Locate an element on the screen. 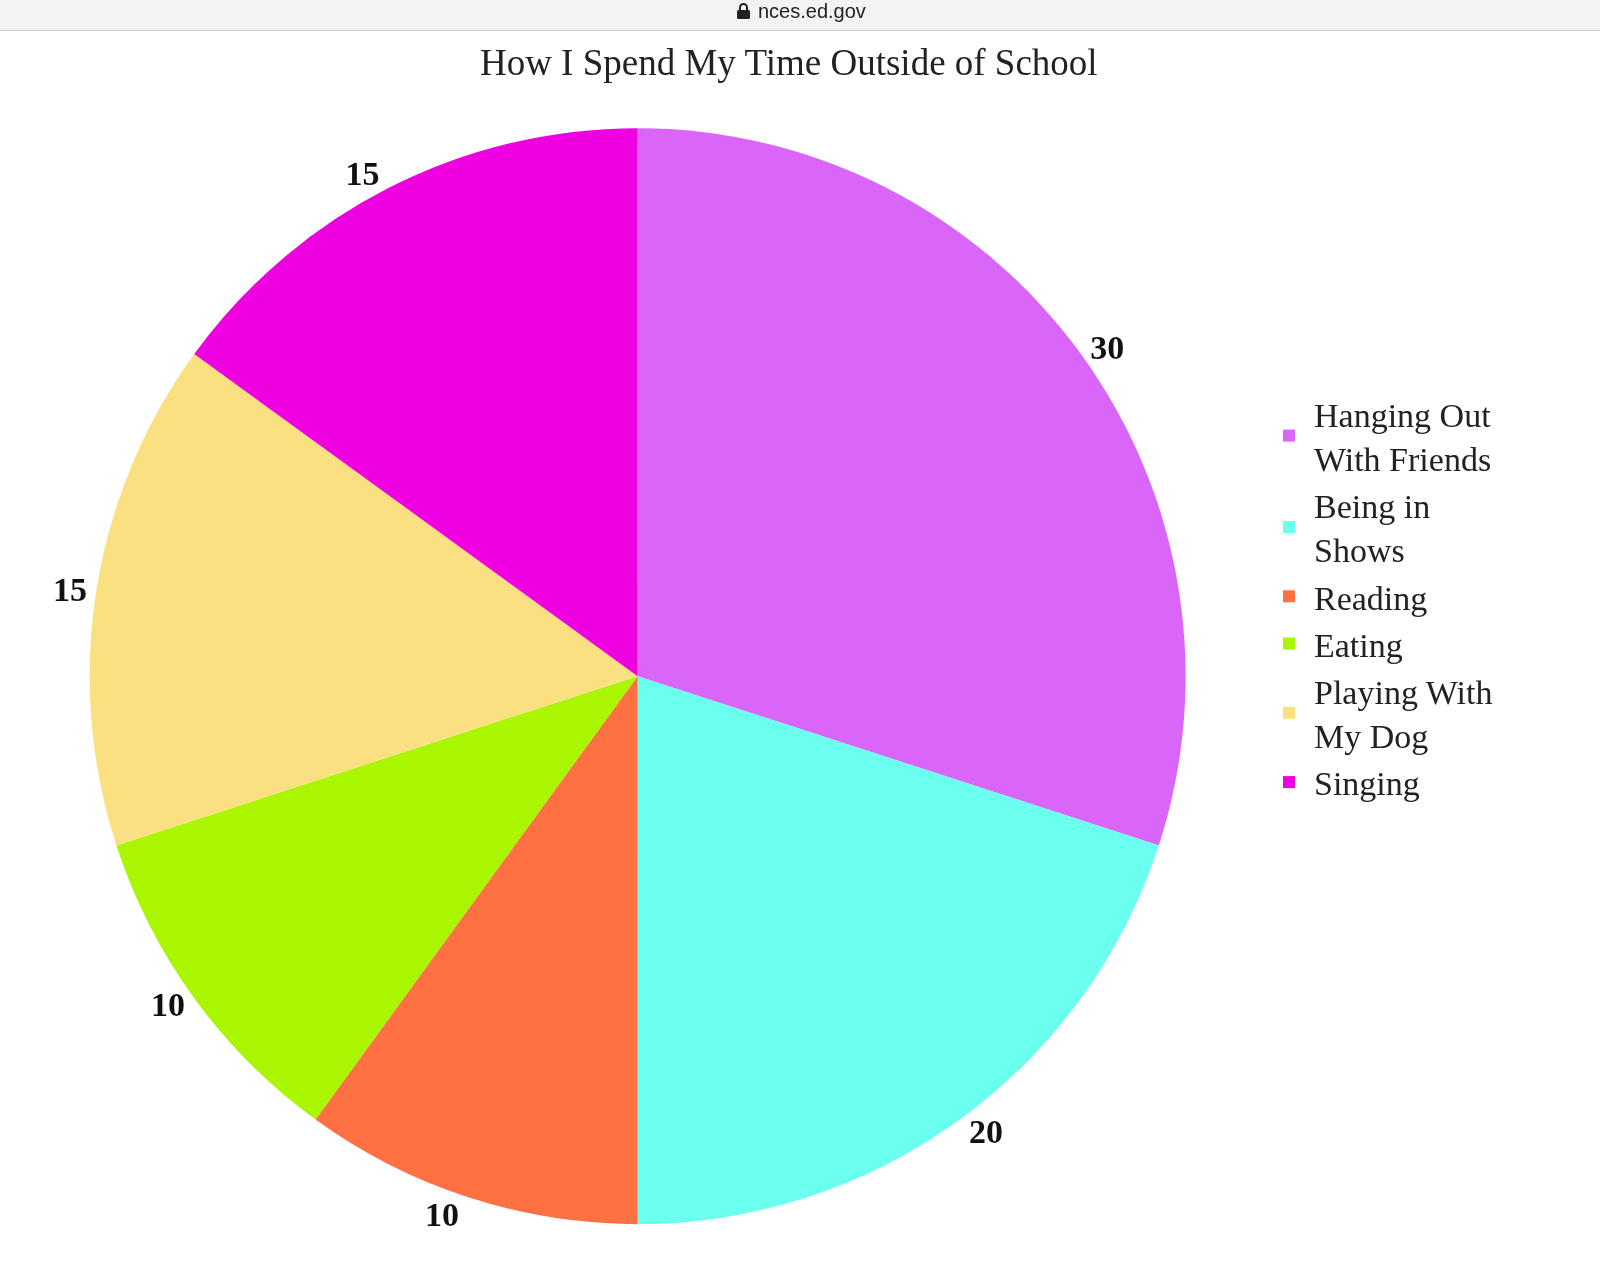 The height and width of the screenshot is (1283, 1600). legend-label: Being in Shows is located at coordinates (1372, 529).